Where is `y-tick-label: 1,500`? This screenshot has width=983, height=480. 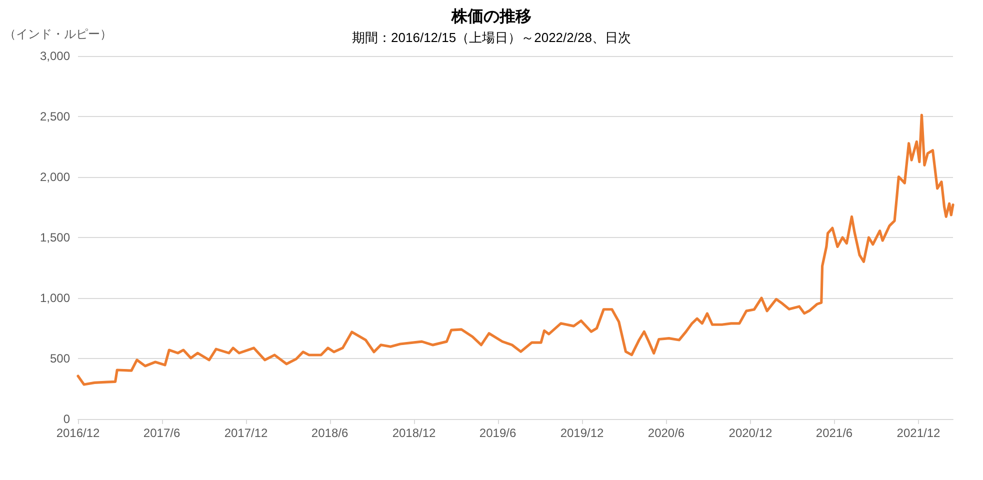 y-tick-label: 1,500 is located at coordinates (55, 237).